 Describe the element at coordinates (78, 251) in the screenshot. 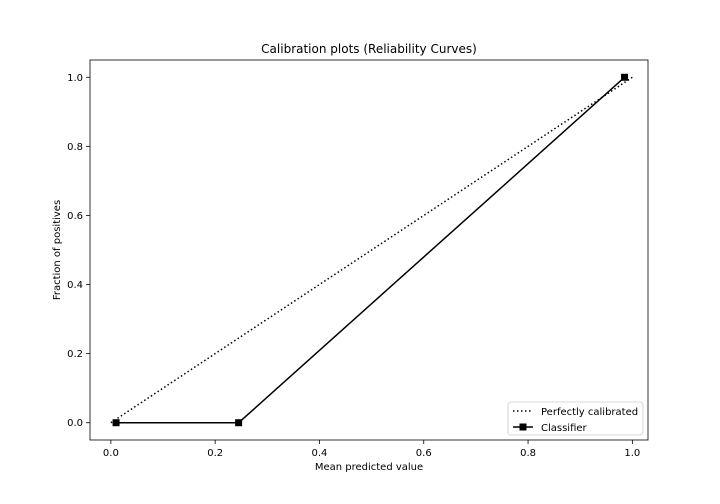

I see `y-axis: 0.0 0.2 0.4 0.6 0.8 1.0` at that location.